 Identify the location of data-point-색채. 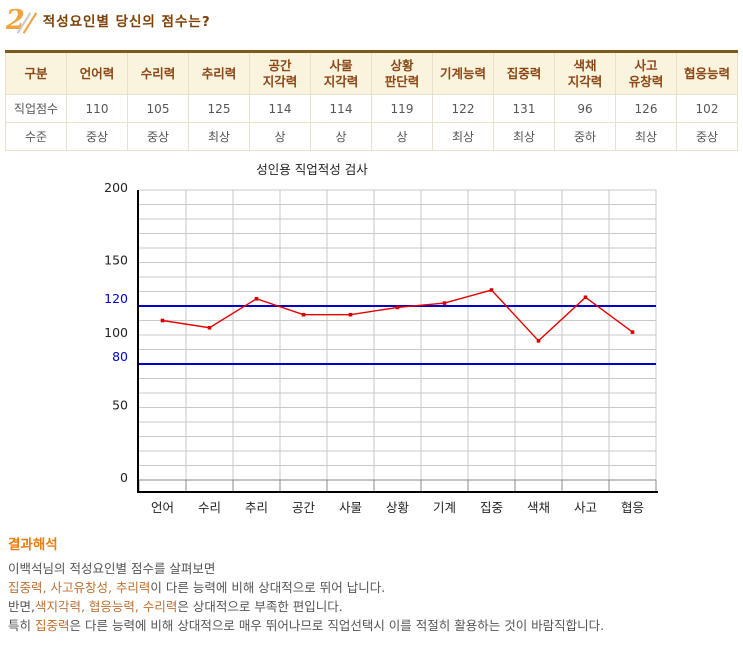
(538, 341).